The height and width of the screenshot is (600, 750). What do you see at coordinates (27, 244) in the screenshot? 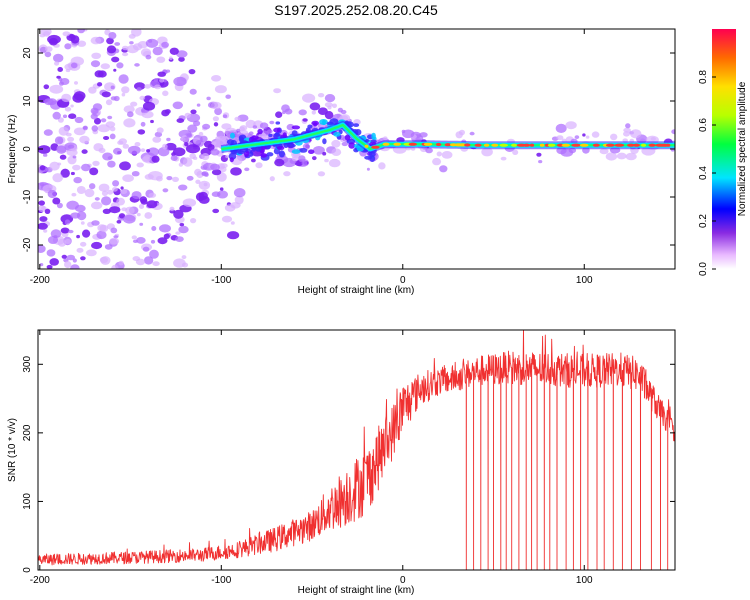
I see `y-tick-label: -20` at bounding box center [27, 244].